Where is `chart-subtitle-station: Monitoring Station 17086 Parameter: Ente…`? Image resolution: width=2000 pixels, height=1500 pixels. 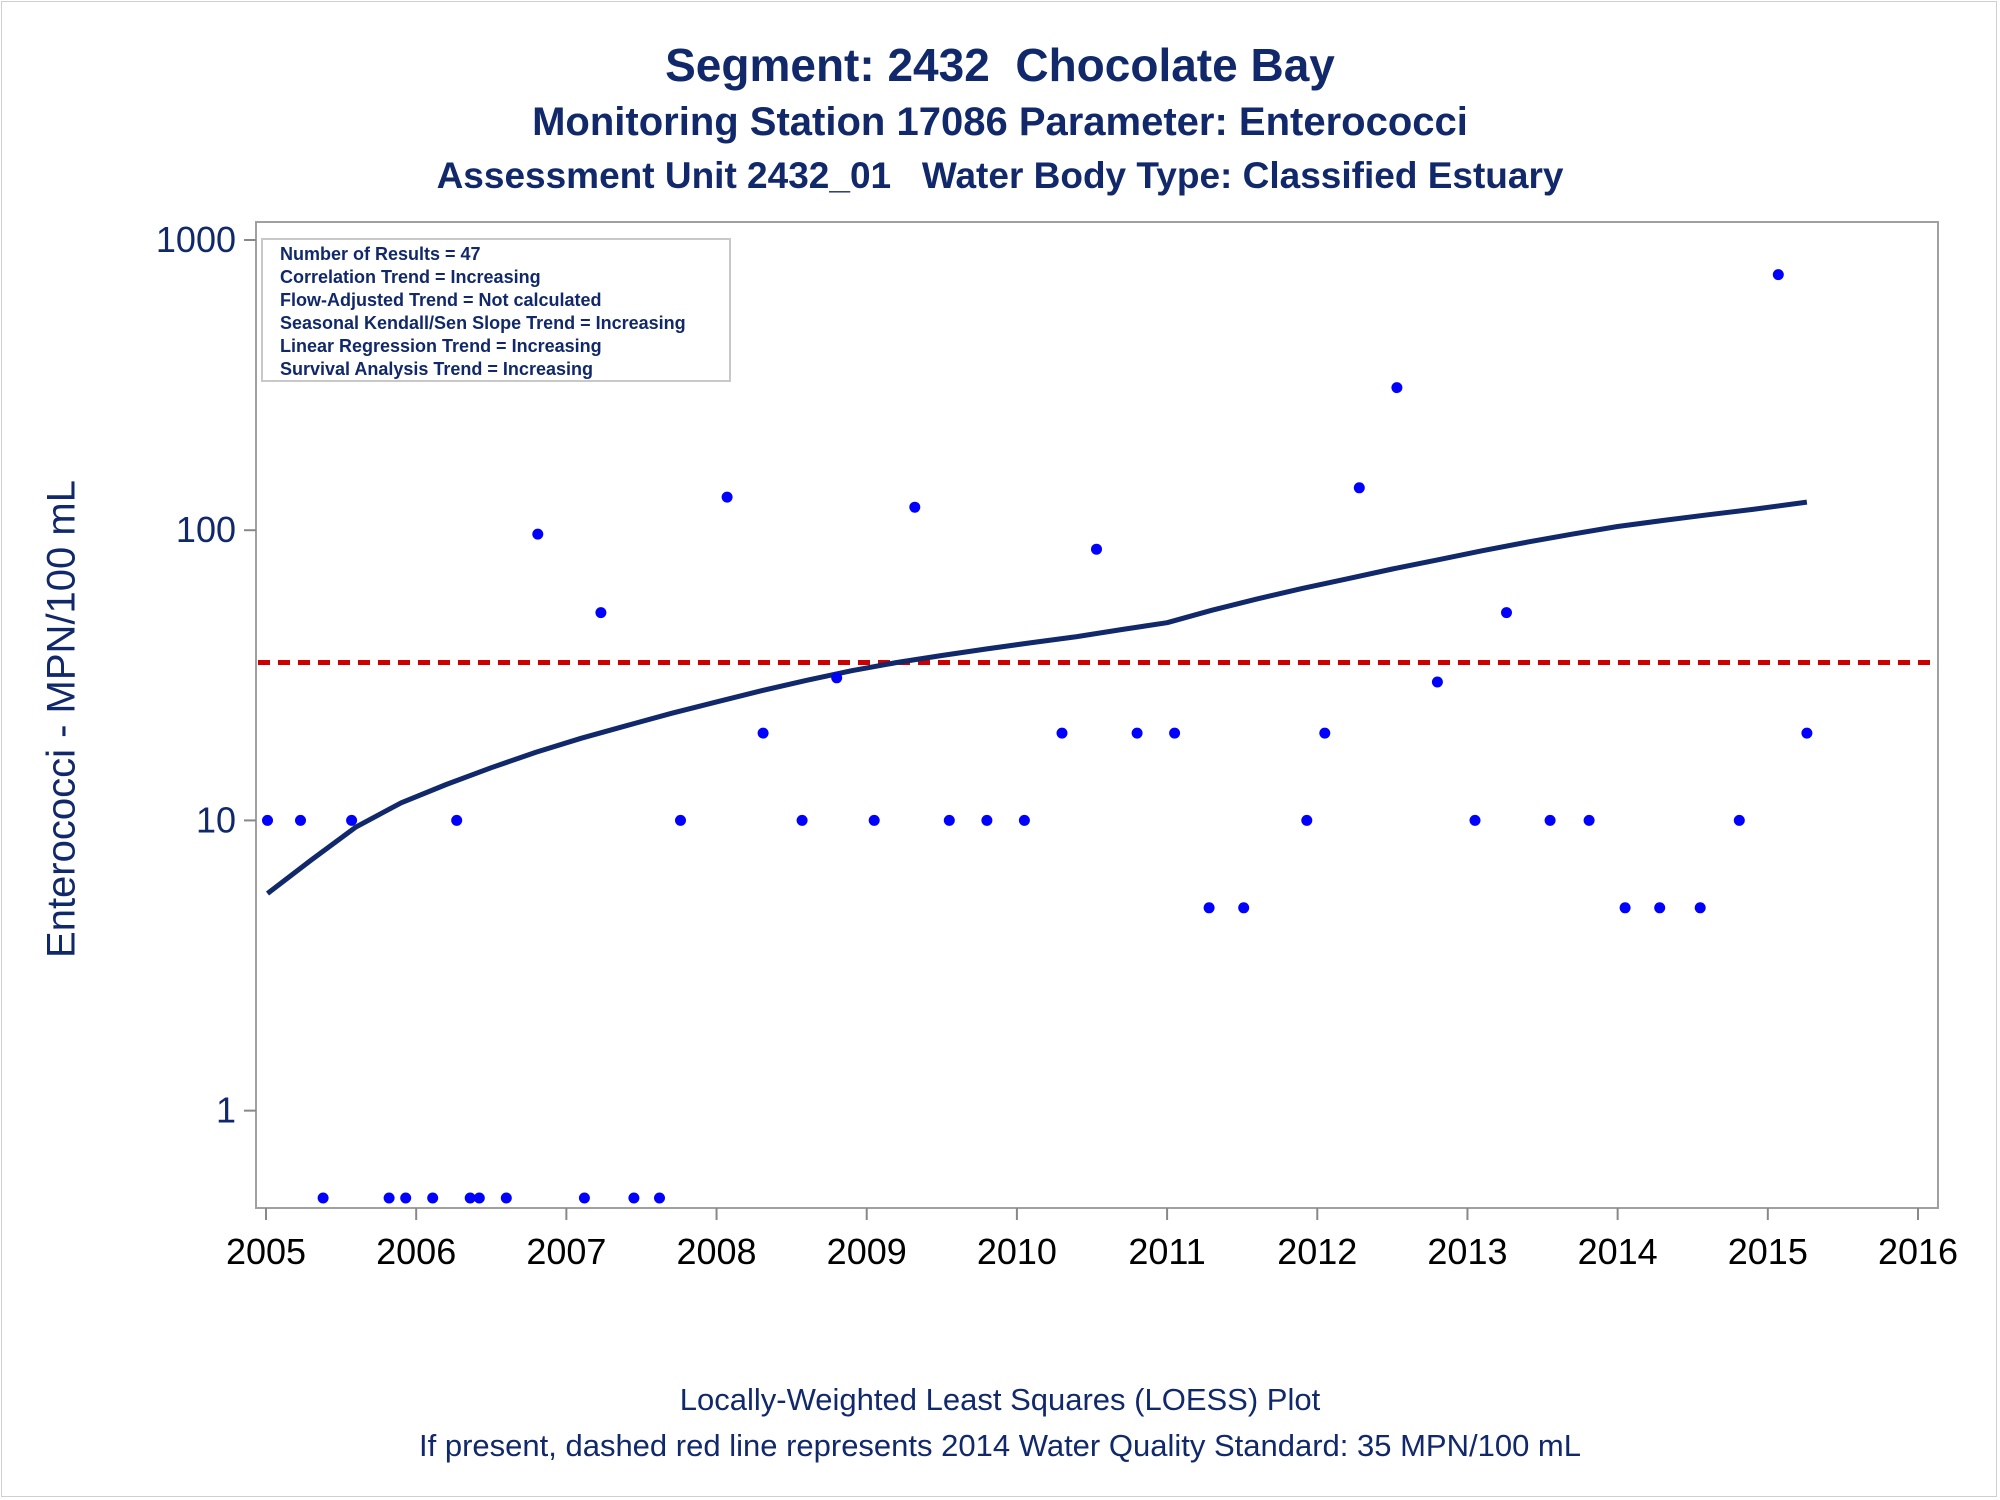
chart-subtitle-station: Monitoring Station 17086 Parameter: Ente… is located at coordinates (1000, 122).